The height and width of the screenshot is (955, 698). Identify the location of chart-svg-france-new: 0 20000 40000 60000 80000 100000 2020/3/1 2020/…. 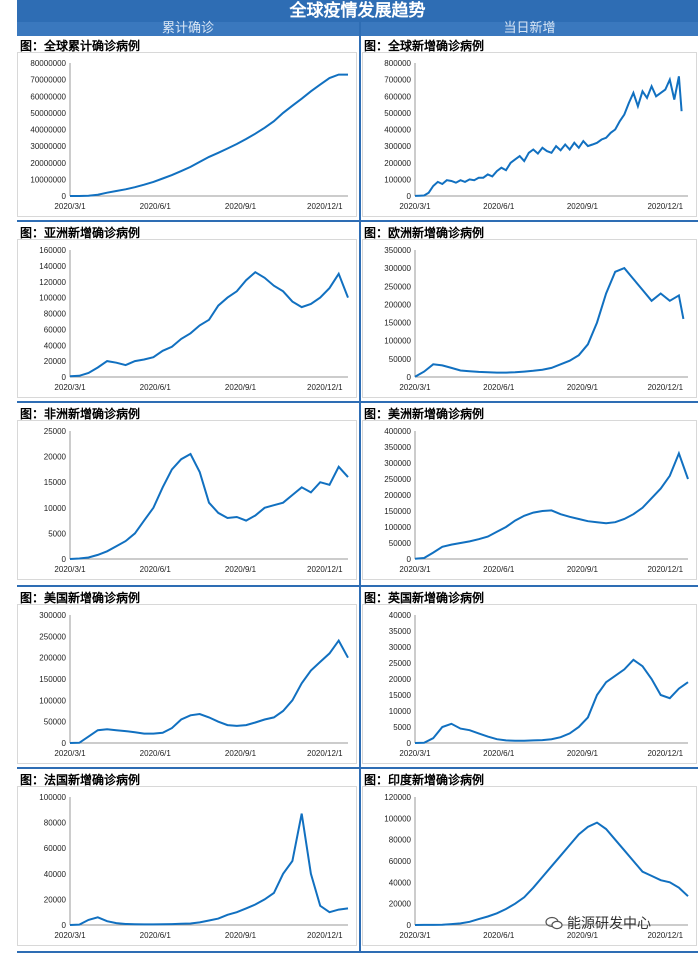
(194, 866).